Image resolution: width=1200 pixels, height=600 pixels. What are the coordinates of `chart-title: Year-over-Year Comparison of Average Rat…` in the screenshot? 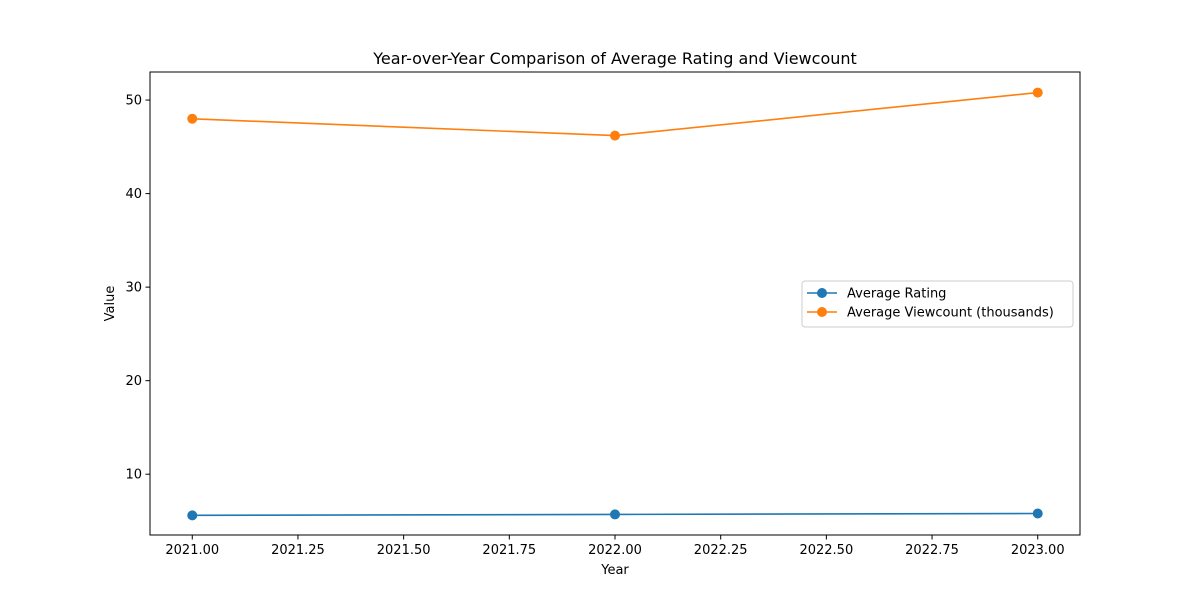 It's located at (614, 58).